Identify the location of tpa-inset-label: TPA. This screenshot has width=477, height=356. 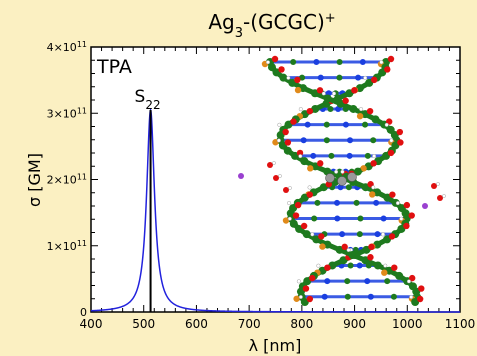
(114, 67).